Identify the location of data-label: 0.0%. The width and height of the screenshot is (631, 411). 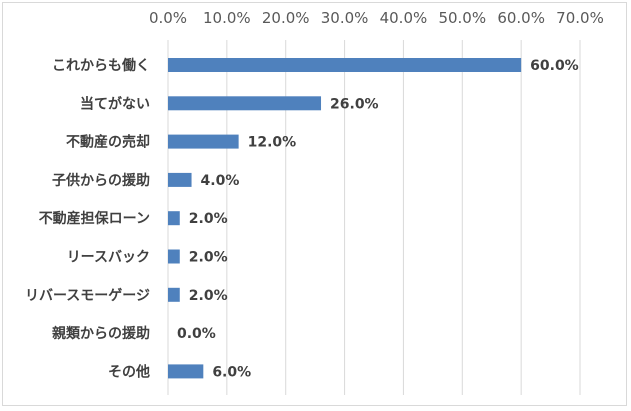
(196, 334).